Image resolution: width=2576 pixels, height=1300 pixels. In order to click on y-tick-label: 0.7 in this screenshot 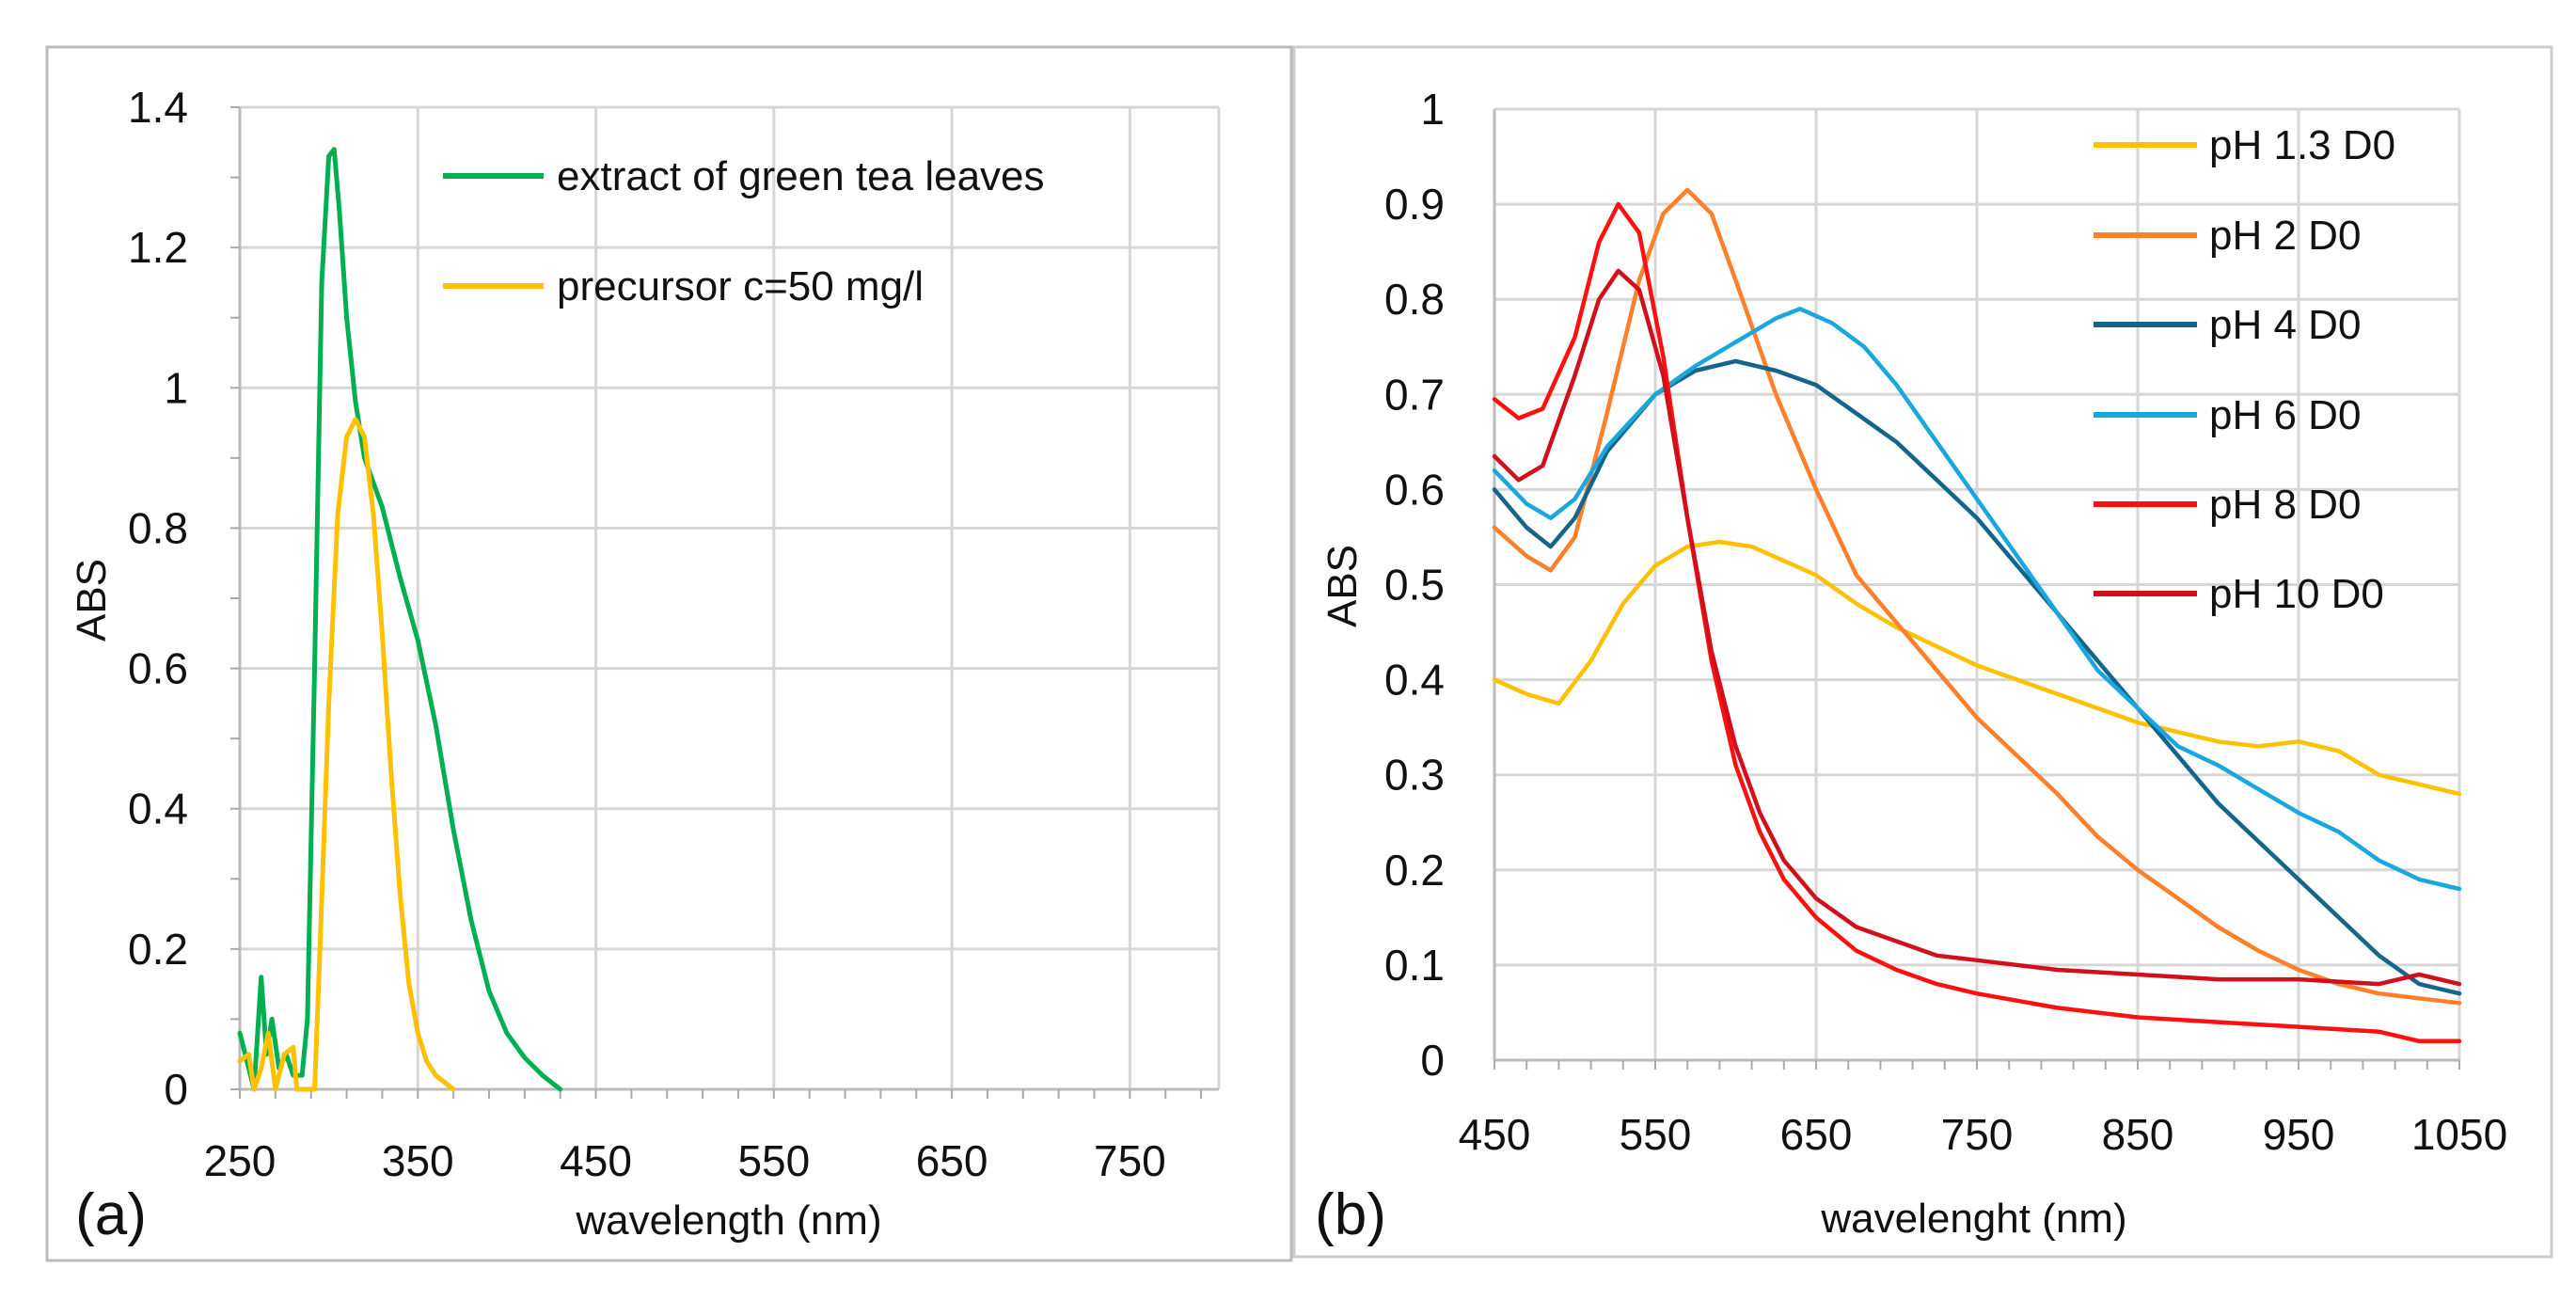, I will do `click(1414, 394)`.